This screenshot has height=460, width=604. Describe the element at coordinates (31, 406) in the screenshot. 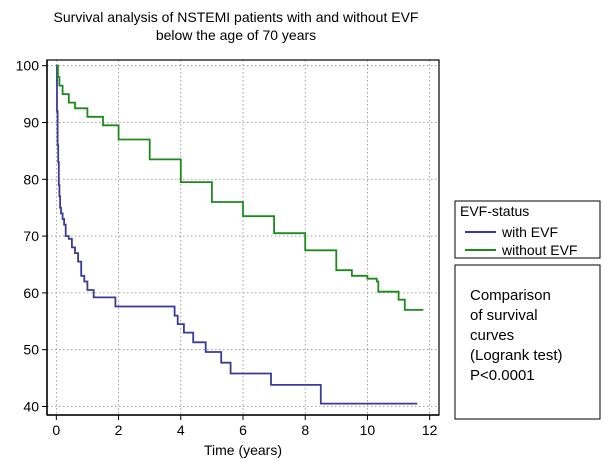

I see `y-tick-label: 40` at that location.